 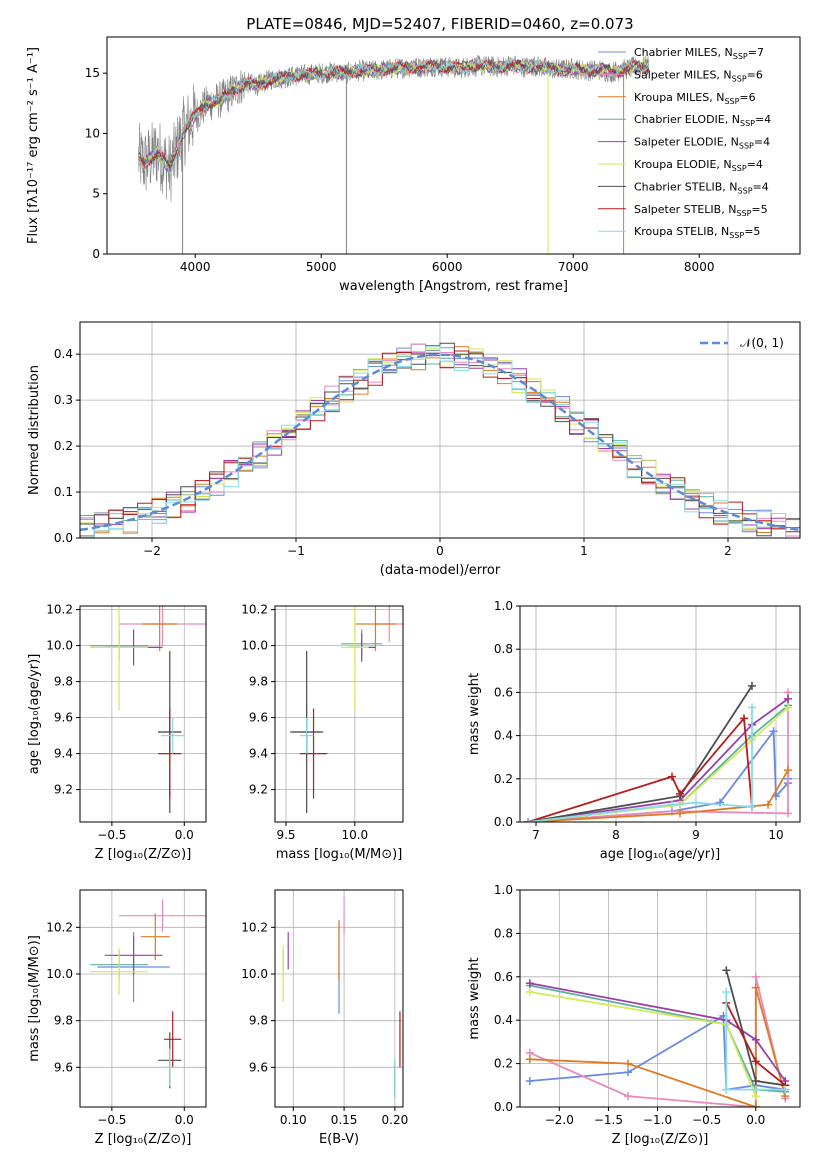 I want to click on x-tick-label: 6000, so click(x=447, y=267).